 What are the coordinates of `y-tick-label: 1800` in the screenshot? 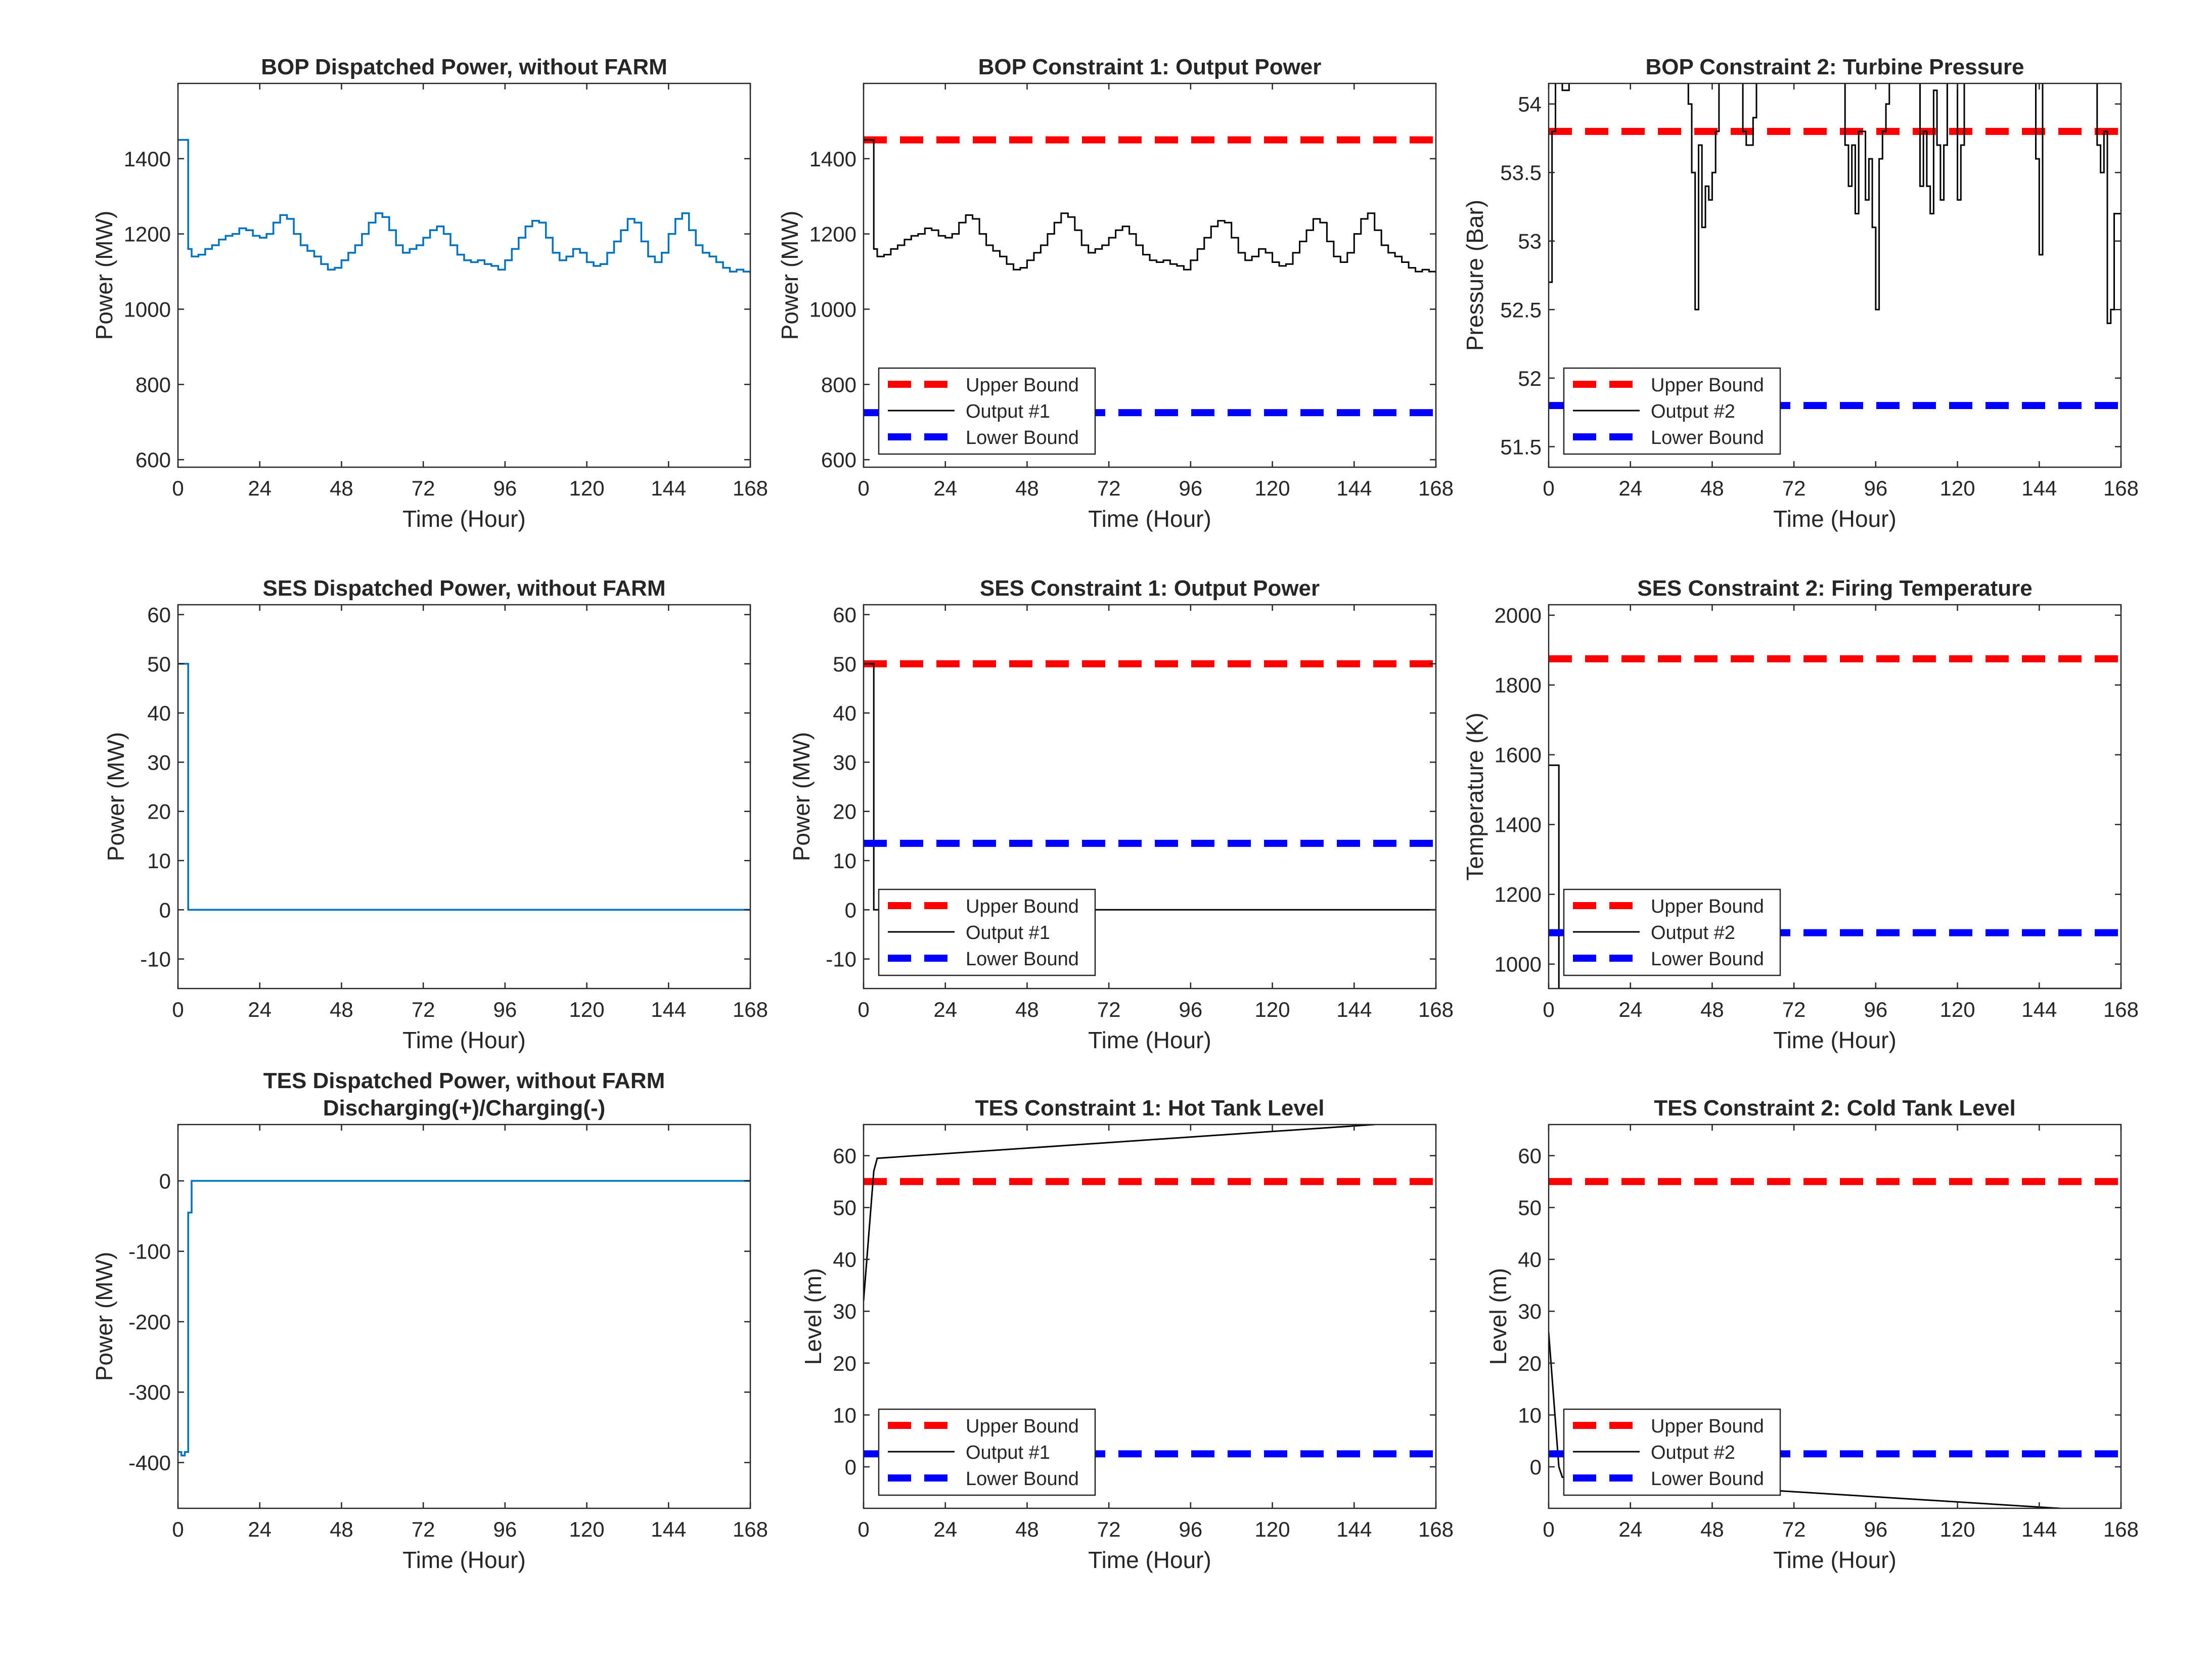 It's located at (1519, 686).